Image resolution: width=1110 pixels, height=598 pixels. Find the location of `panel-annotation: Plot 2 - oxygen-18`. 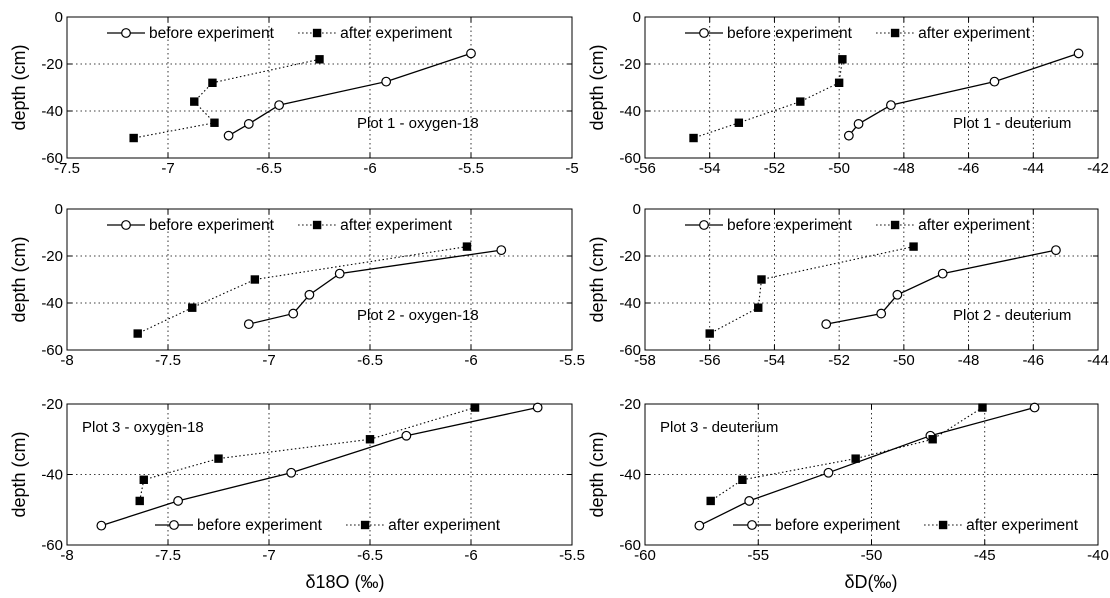

panel-annotation: Plot 2 - oxygen-18 is located at coordinates (418, 315).